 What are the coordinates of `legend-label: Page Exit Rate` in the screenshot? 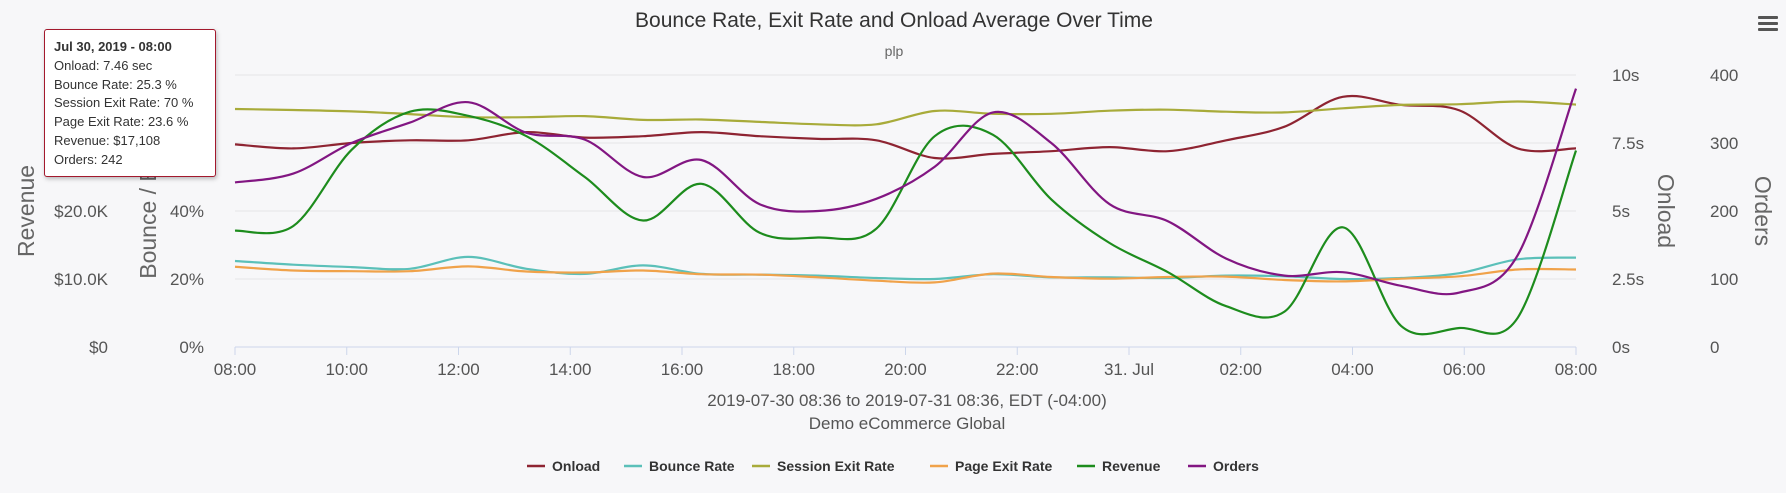 It's located at (1003, 466).